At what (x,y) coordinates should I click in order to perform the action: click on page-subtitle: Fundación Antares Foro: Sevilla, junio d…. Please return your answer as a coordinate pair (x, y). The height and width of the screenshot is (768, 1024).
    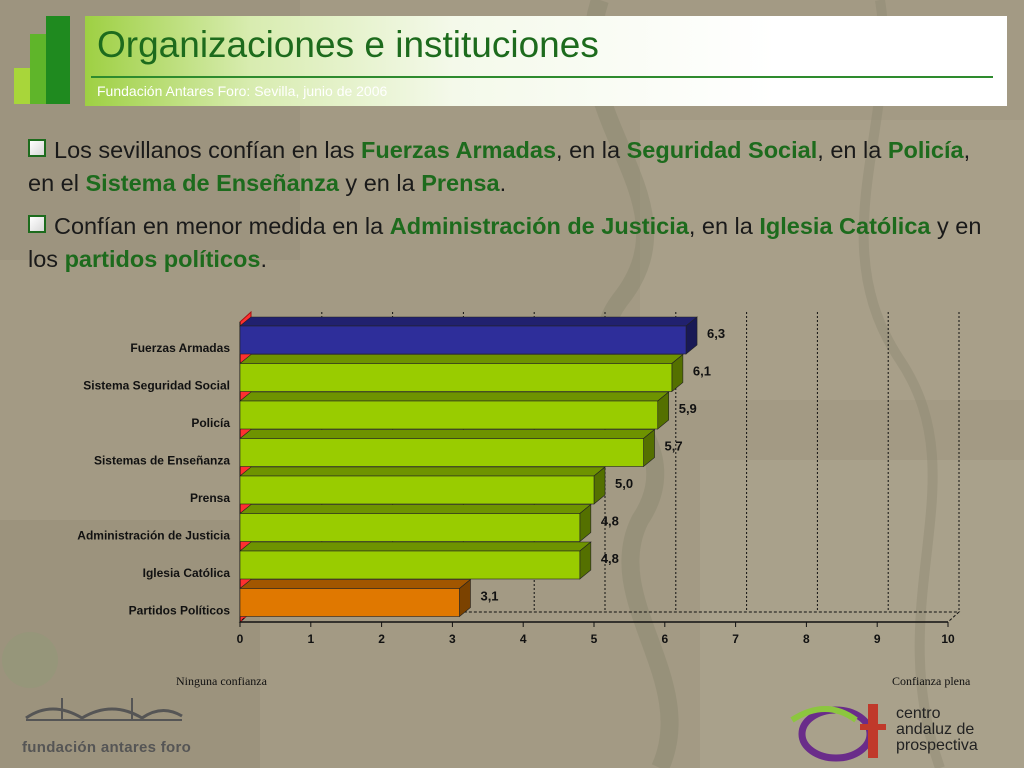
    Looking at the image, I should click on (242, 91).